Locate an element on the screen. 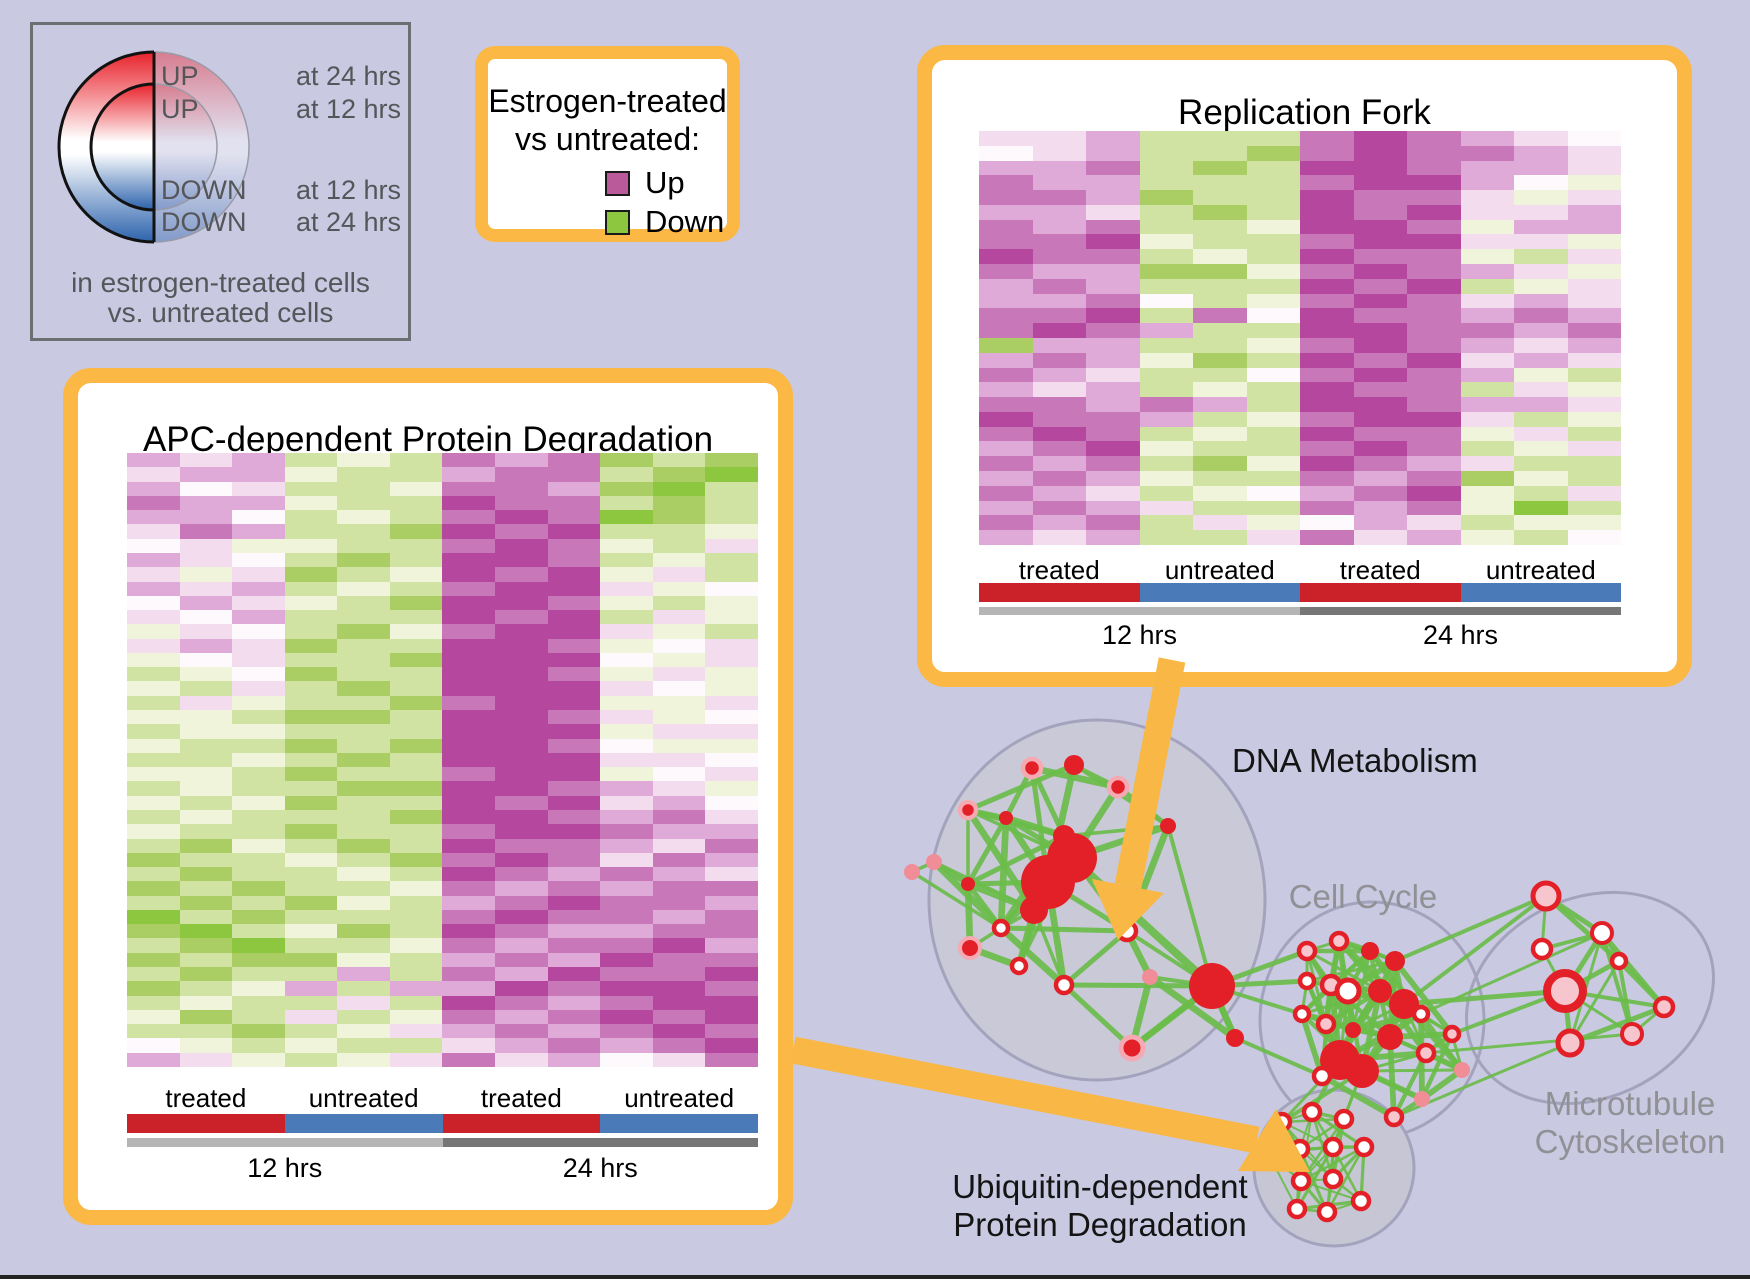 The width and height of the screenshot is (1750, 1279). up-color-swatch is located at coordinates (617, 183).